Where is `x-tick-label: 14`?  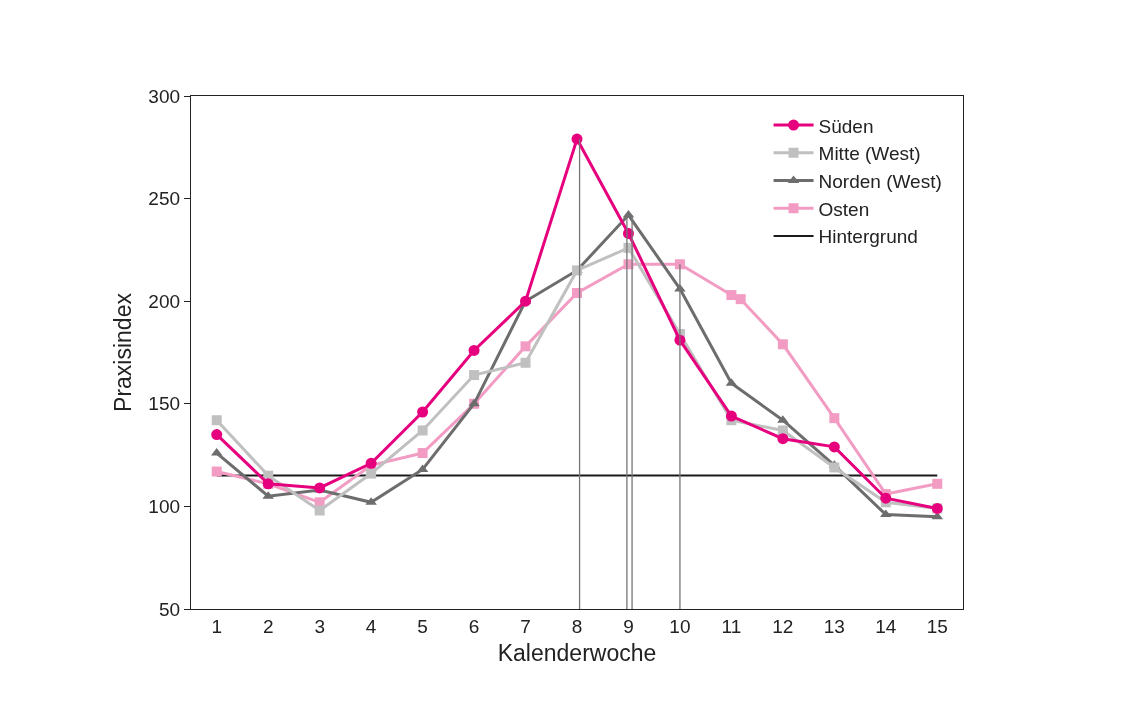
x-tick-label: 14 is located at coordinates (886, 626).